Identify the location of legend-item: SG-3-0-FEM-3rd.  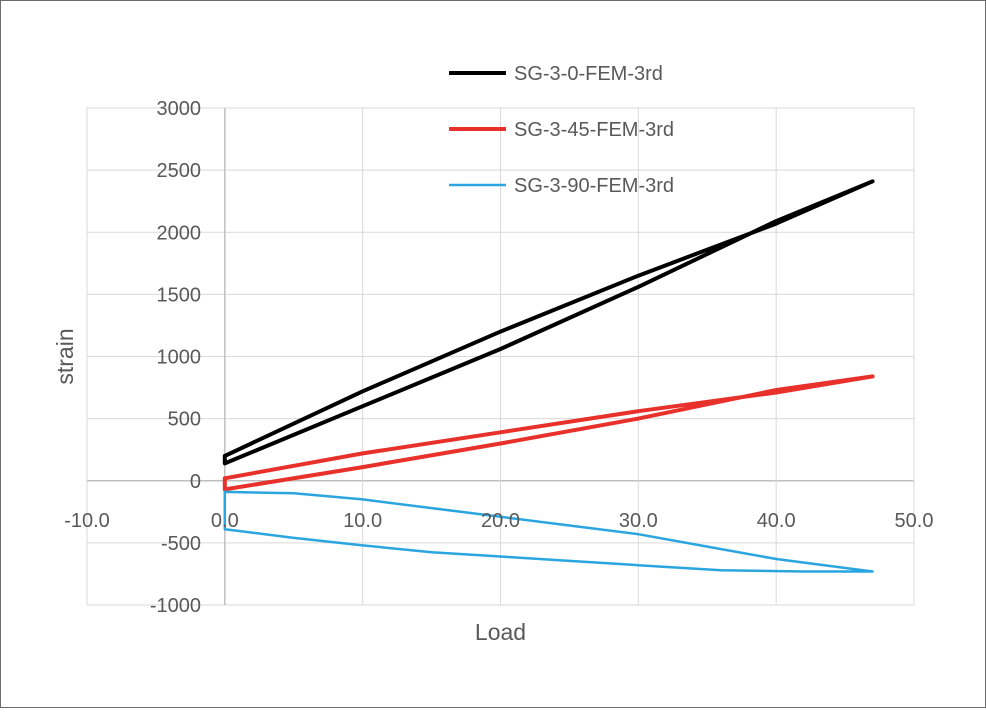
(556, 74).